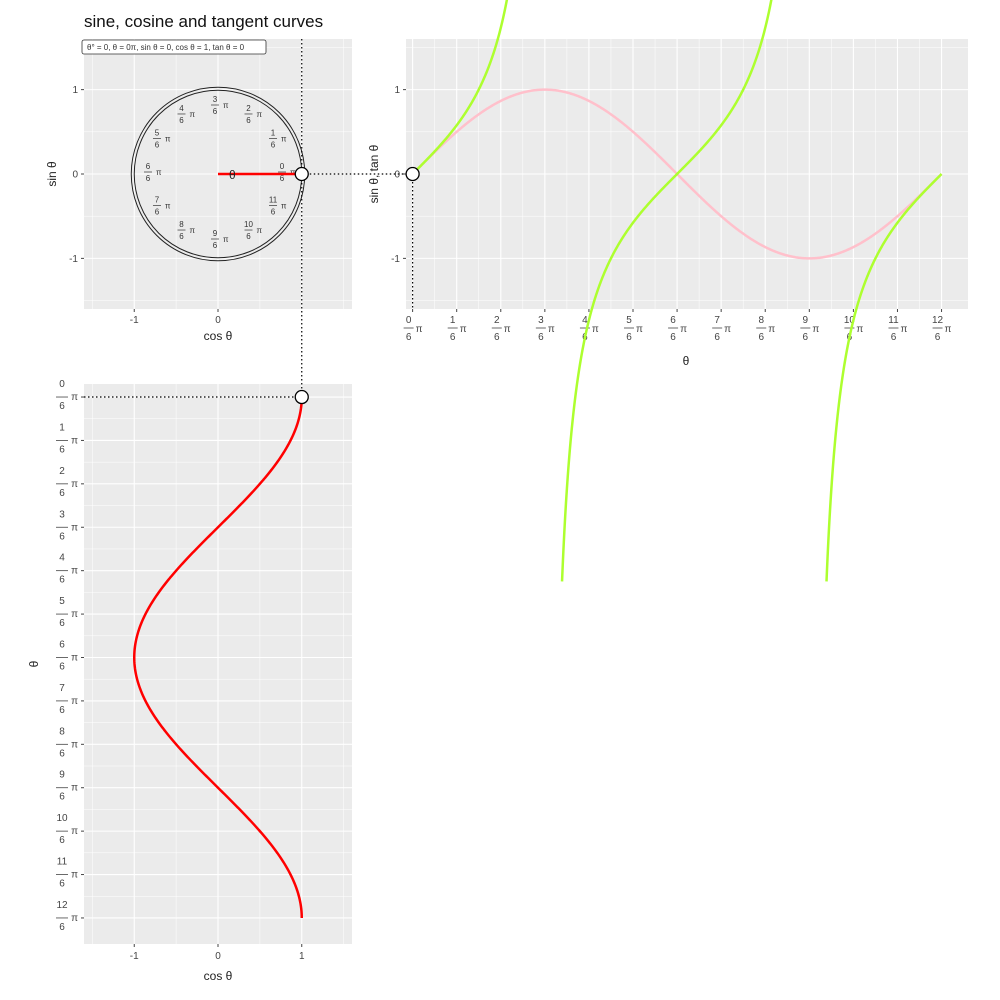  What do you see at coordinates (248, 224) in the screenshot?
I see `angle-label-numerator: 10` at bounding box center [248, 224].